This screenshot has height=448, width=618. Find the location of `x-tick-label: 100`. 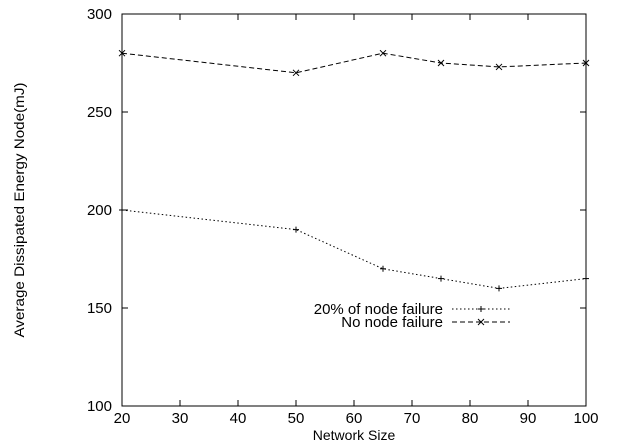

x-tick-label: 100 is located at coordinates (585, 418).